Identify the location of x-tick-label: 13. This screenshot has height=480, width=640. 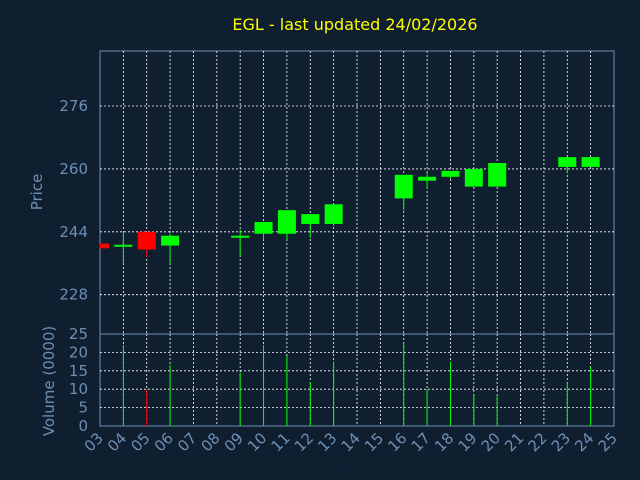
(327, 442).